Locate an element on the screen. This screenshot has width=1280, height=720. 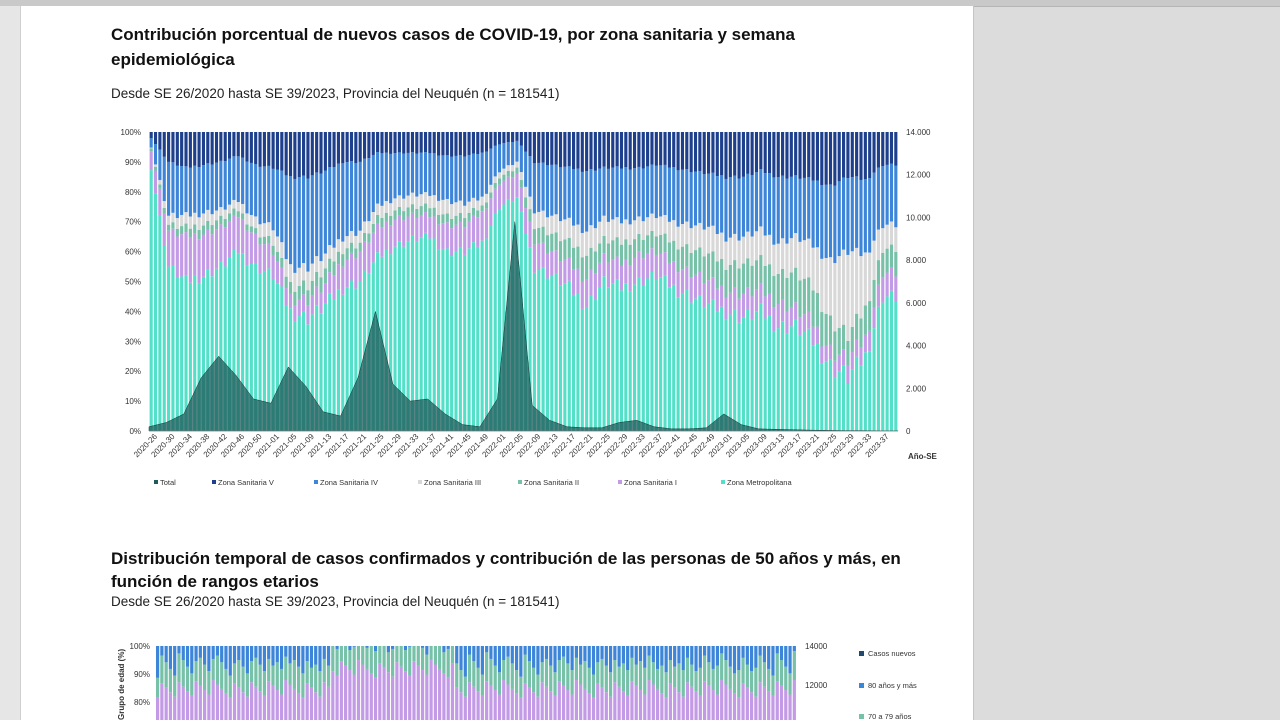
left-tick-label: 50% is located at coordinates (133, 282).